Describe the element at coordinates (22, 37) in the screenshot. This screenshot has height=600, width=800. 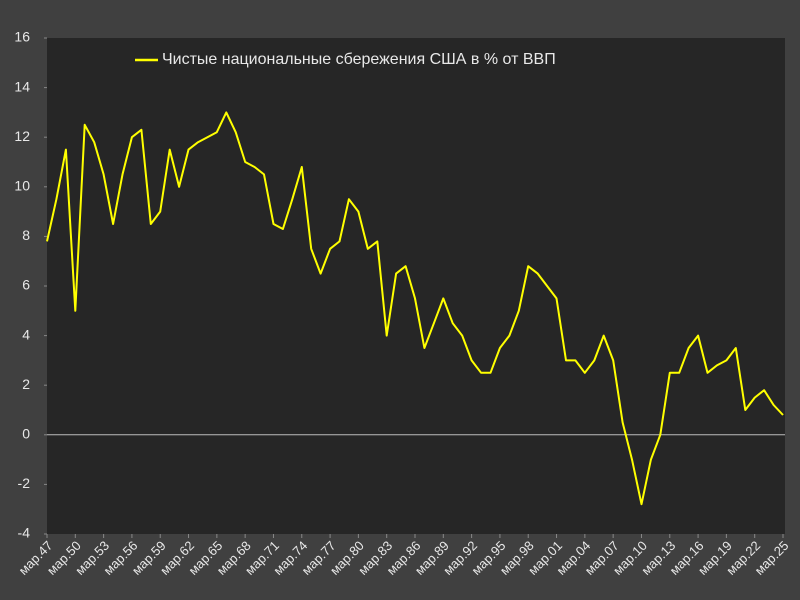
I see `y-tick-label: 16` at that location.